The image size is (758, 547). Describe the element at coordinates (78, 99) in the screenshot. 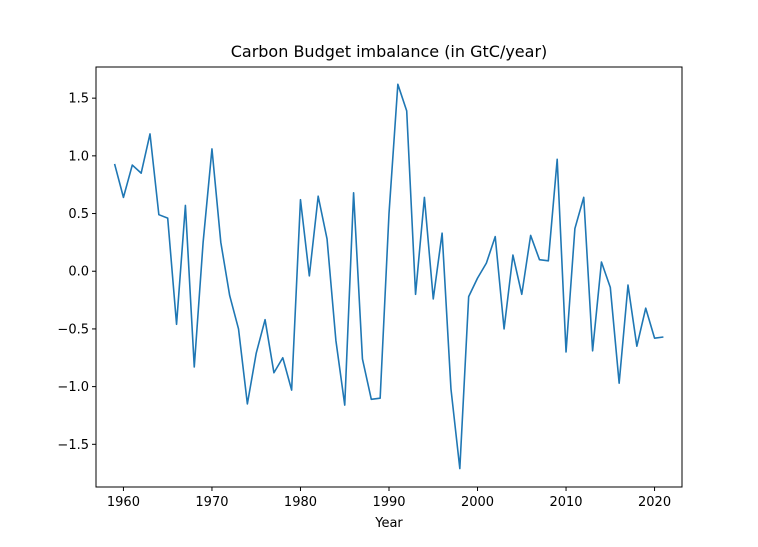

I see `y-tick-label: 1.5` at that location.